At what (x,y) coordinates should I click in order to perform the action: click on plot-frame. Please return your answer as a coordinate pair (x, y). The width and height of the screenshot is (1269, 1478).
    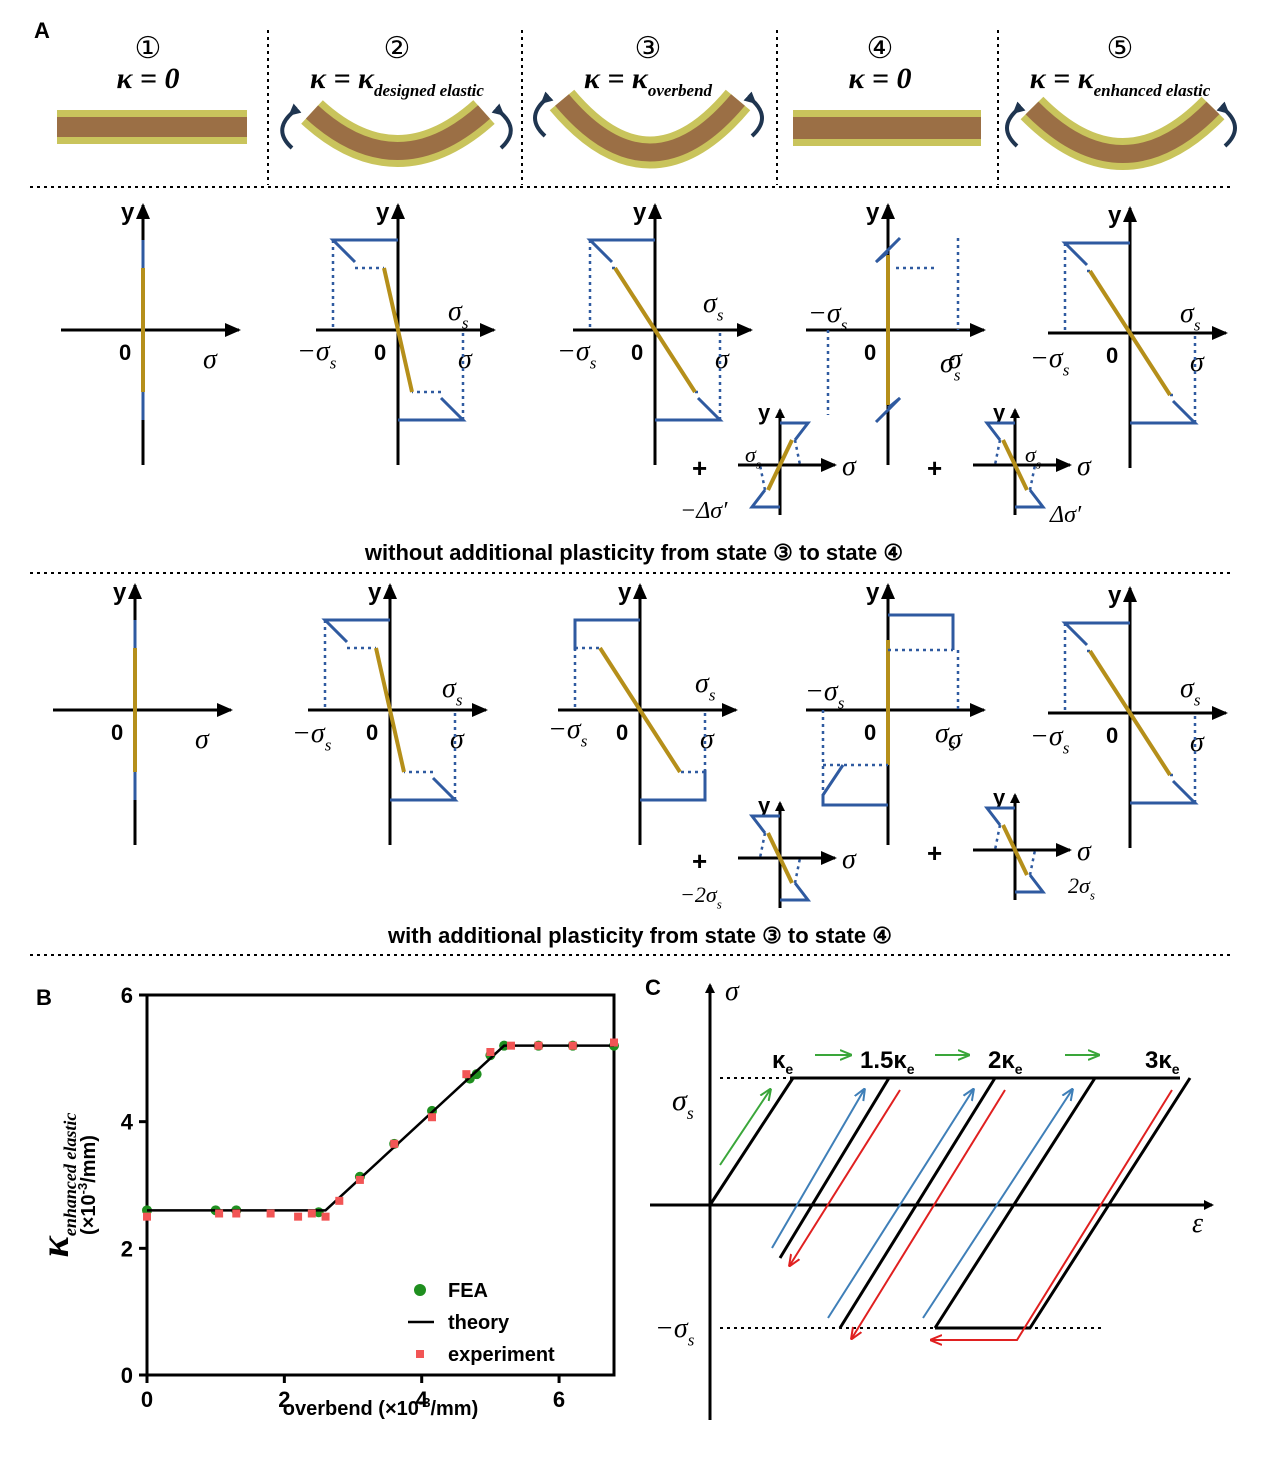
    Looking at the image, I should click on (380, 1185).